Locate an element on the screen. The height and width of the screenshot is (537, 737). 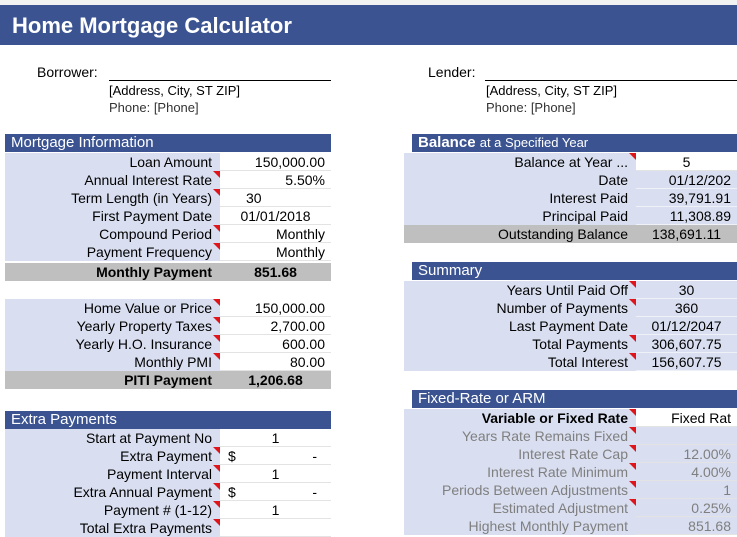
mortgage-payment-frequency-label: Payment Frequency is located at coordinates (112, 252).